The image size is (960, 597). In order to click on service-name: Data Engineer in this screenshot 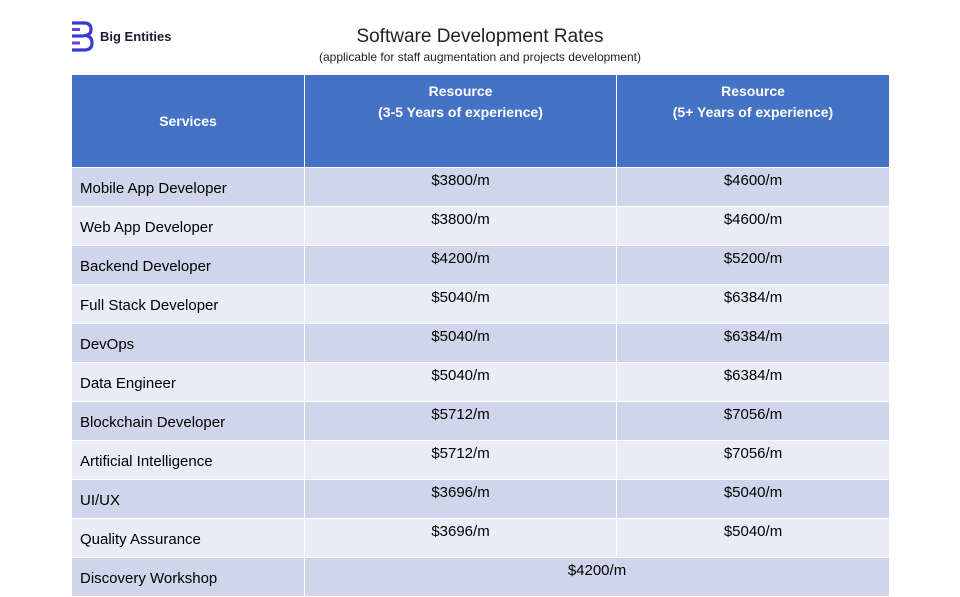, I will do `click(188, 382)`.